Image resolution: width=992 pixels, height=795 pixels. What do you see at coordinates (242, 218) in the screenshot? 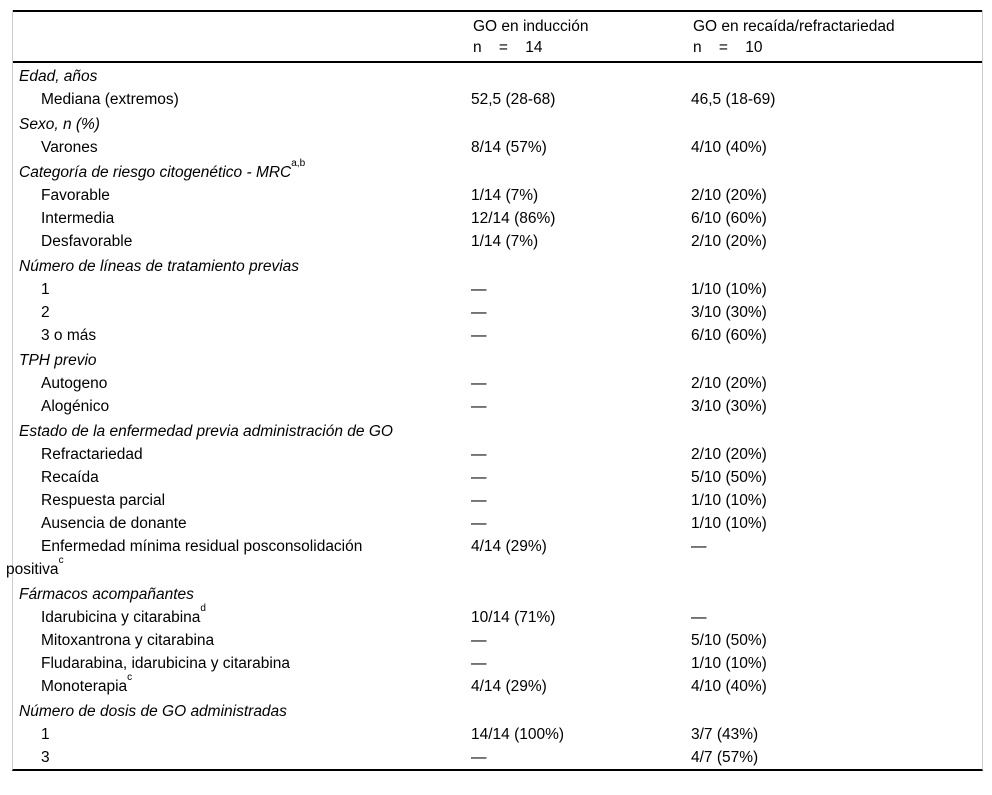
I see `row-label-cell: Intermedia` at bounding box center [242, 218].